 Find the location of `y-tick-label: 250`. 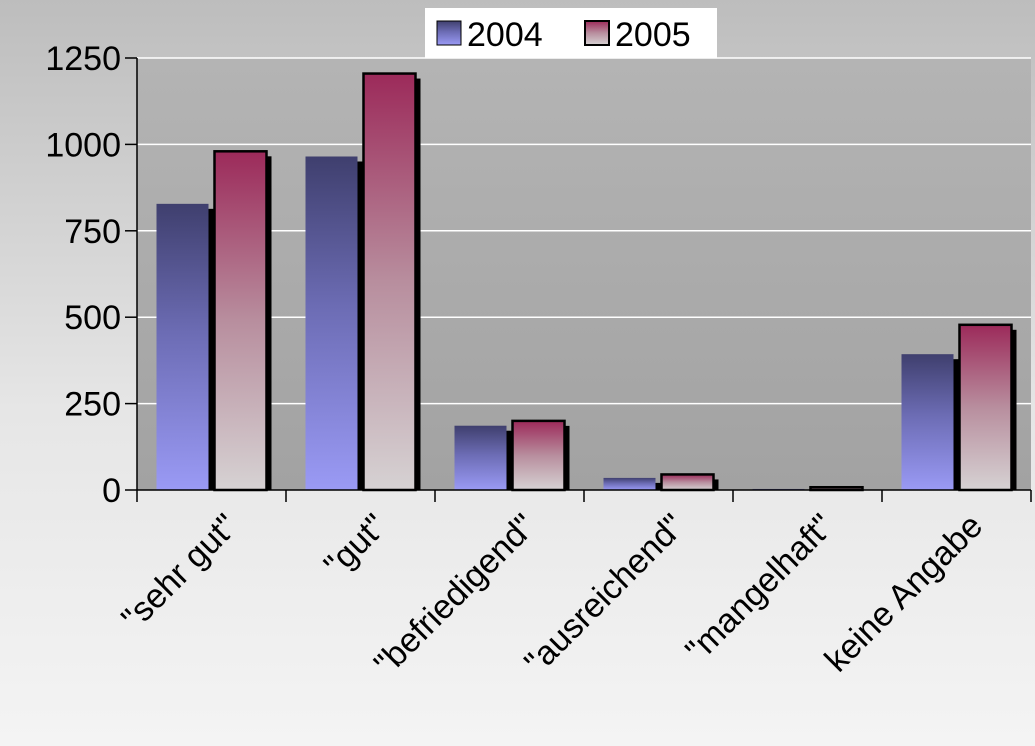

y-tick-label: 250 is located at coordinates (92, 405).